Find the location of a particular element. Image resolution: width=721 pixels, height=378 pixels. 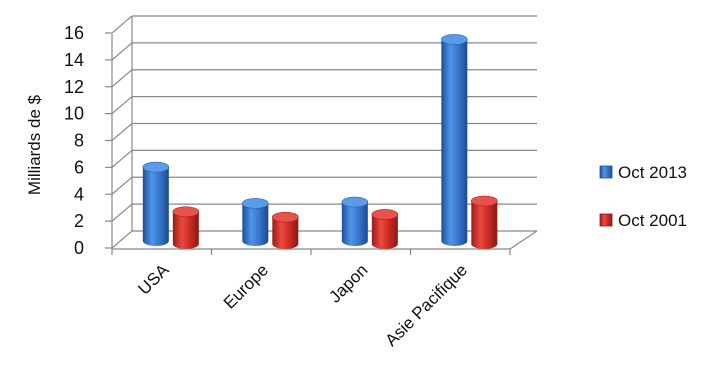

bar-oct-2013-japon is located at coordinates (355, 221).